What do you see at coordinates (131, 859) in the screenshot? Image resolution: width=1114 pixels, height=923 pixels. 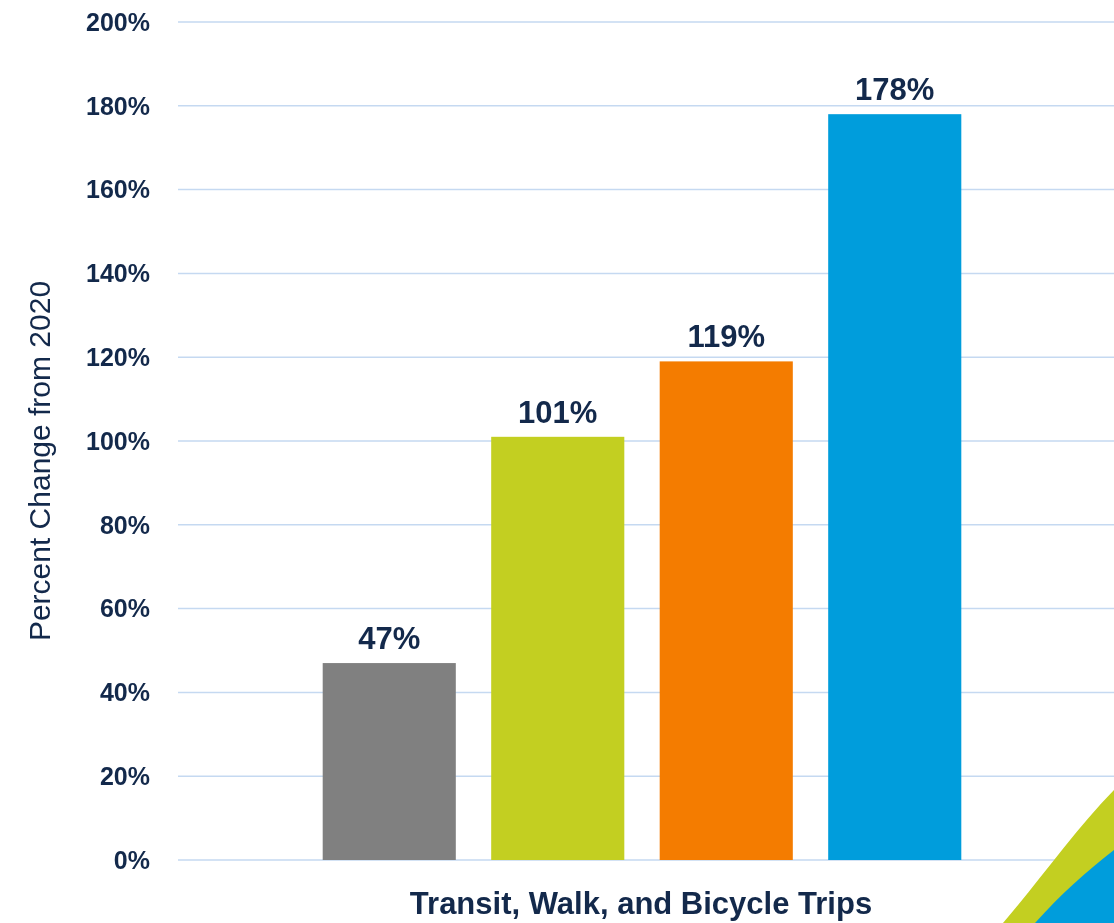 I see `y-tick-label: 0%` at bounding box center [131, 859].